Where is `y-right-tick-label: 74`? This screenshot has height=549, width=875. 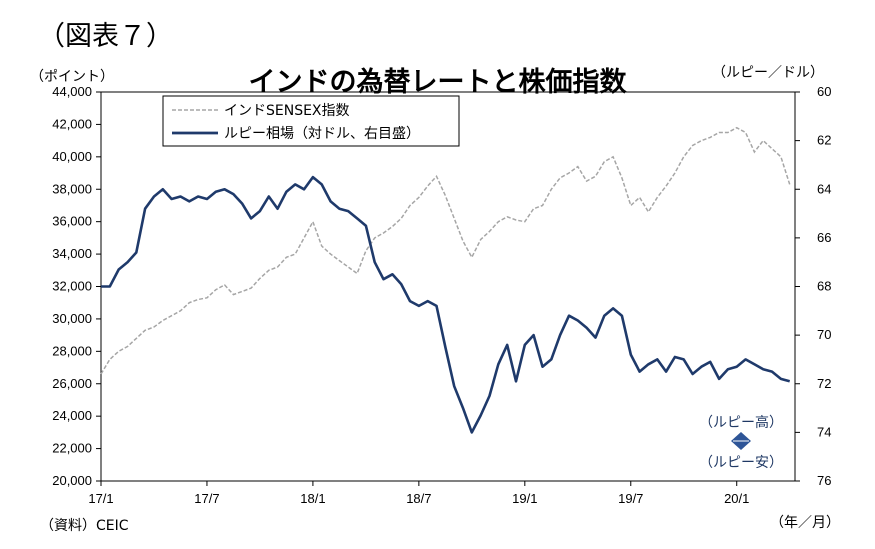 y-right-tick-label: 74 is located at coordinates (824, 431).